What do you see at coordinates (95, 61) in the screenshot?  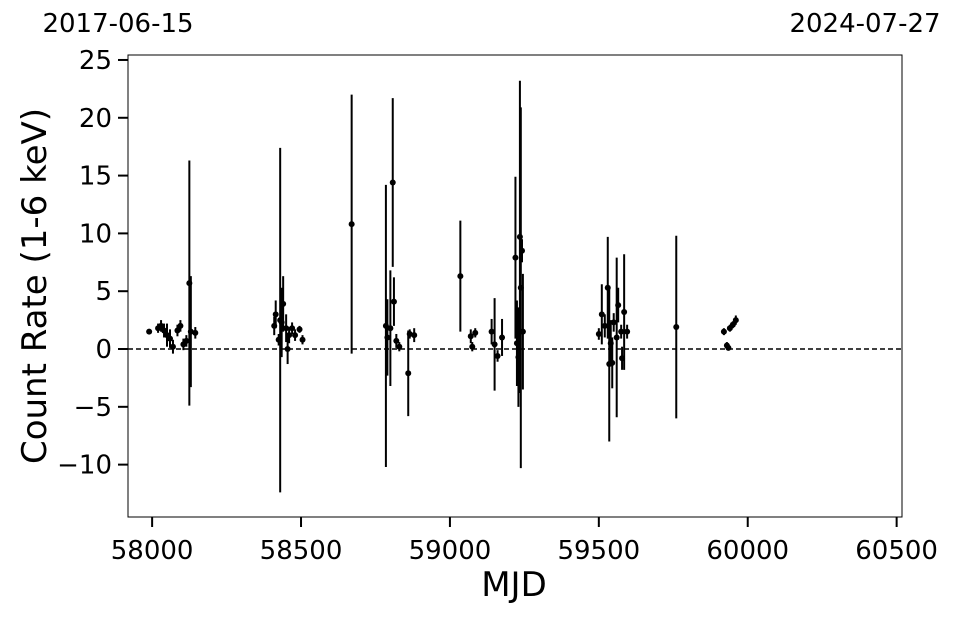 I see `y-tick-label: 25` at bounding box center [95, 61].